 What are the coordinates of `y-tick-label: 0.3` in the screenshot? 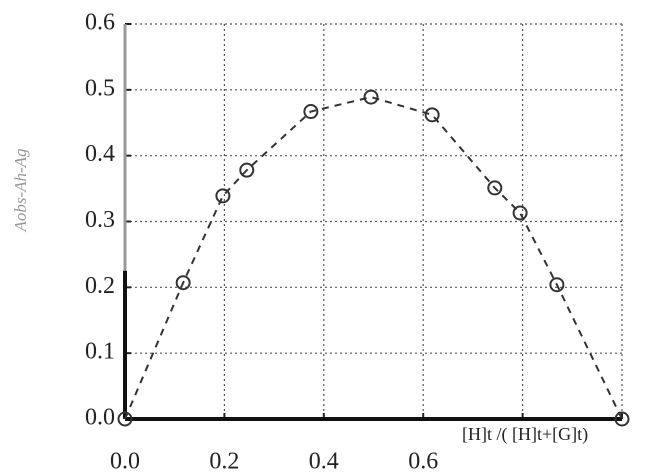 It's located at (100, 220).